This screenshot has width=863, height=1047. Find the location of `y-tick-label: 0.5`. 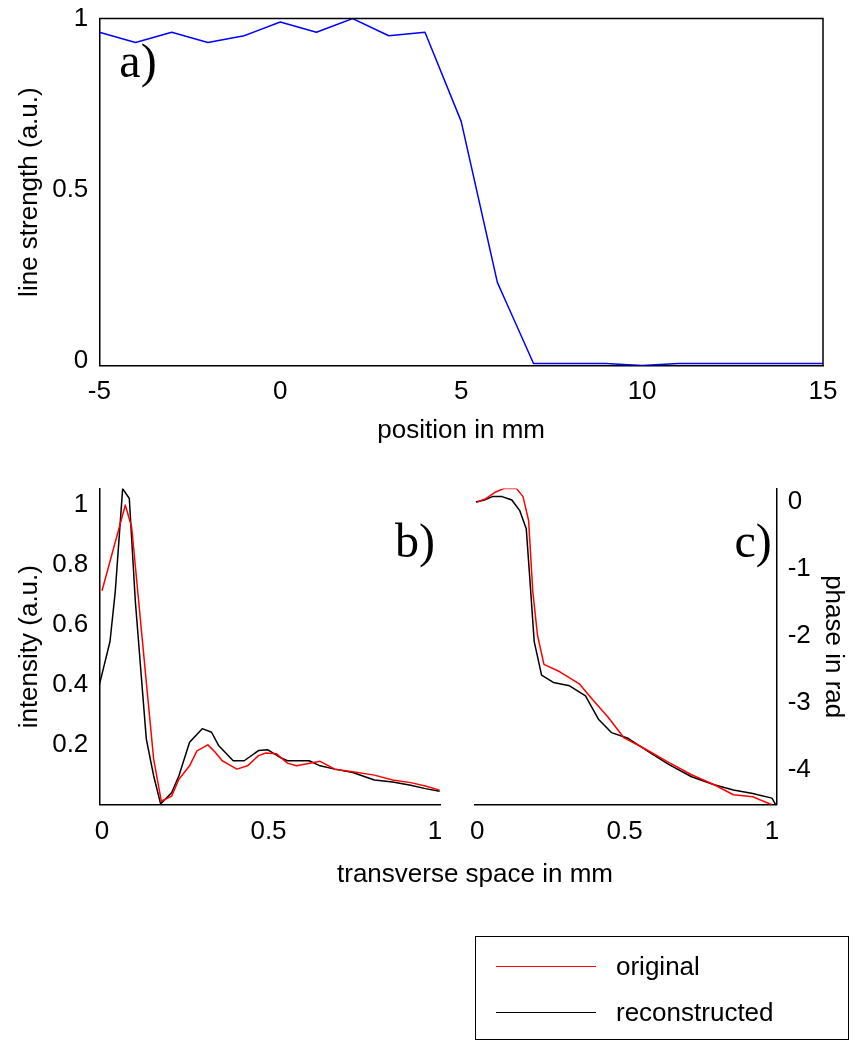

y-tick-label: 0.5 is located at coordinates (70, 188).